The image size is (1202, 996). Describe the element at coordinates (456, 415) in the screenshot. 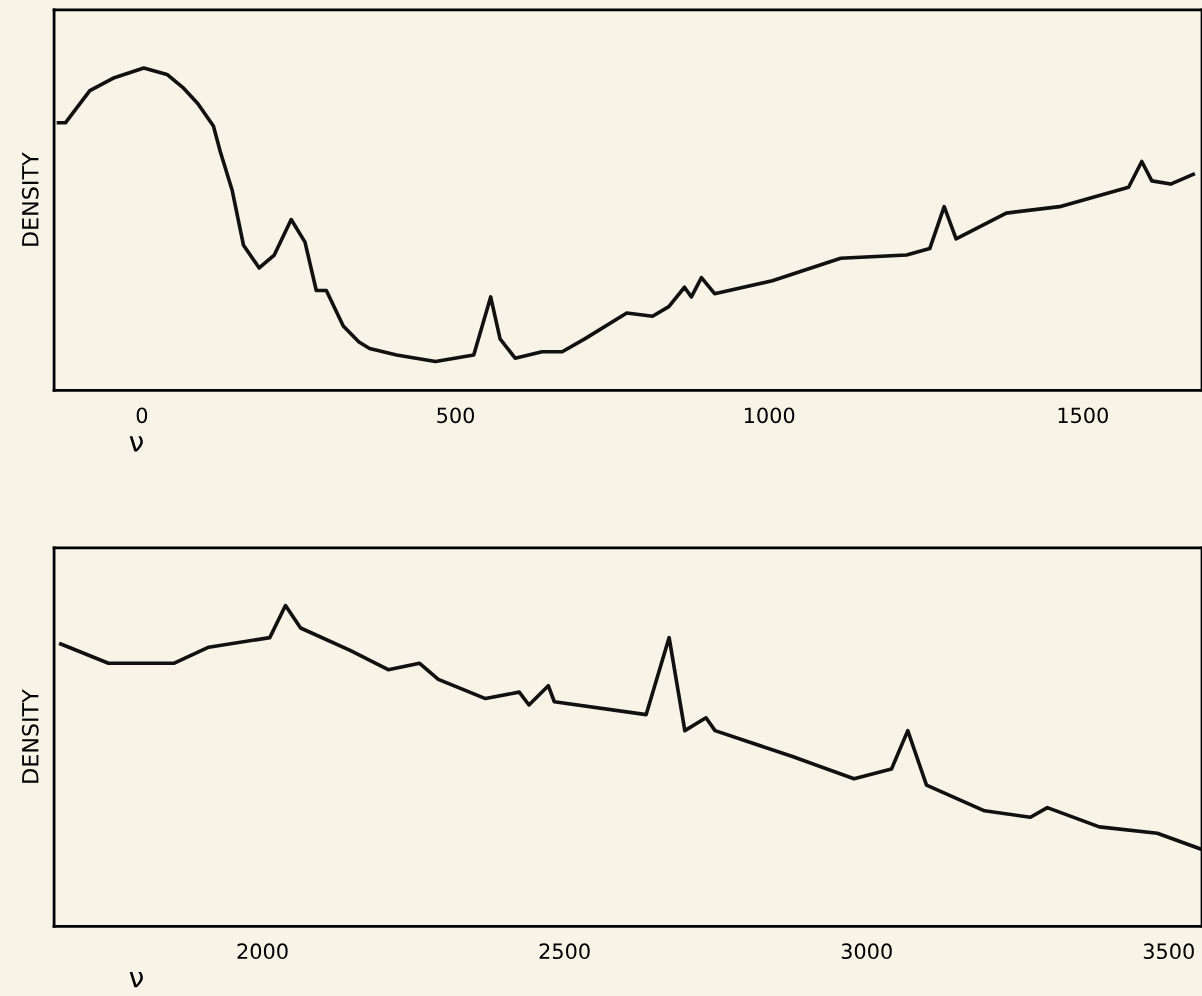

I see `x-tick-label: 500` at that location.